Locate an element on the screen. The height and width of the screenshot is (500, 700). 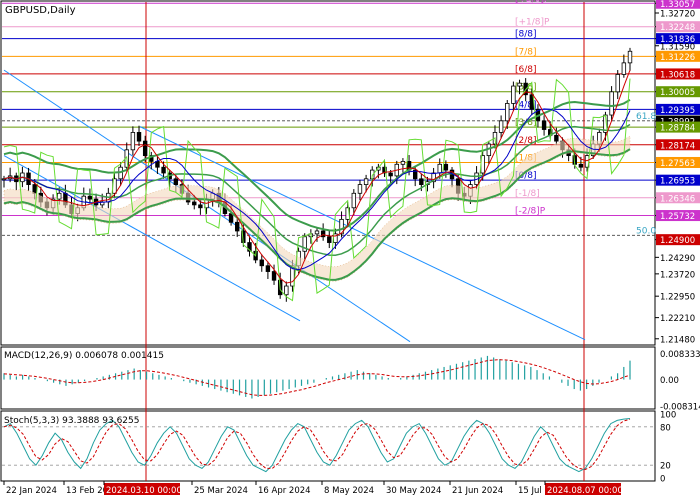
price-tick-label: 1.30005 is located at coordinates (677, 93).